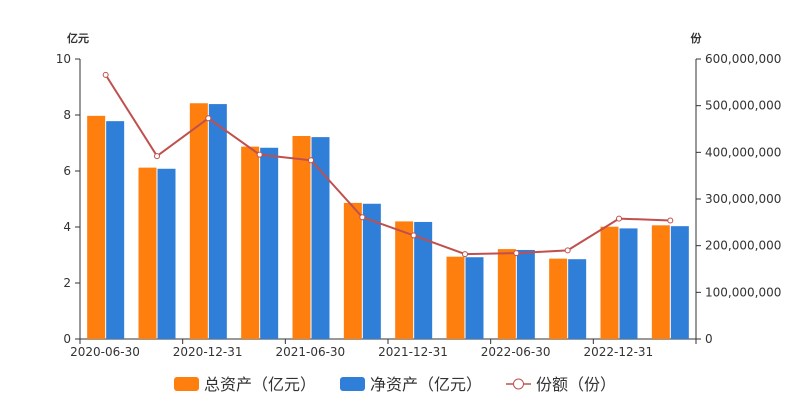 This screenshot has height=404, width=800. Describe the element at coordinates (709, 339) in the screenshot. I see `right-axis-tick-label: 0` at that location.